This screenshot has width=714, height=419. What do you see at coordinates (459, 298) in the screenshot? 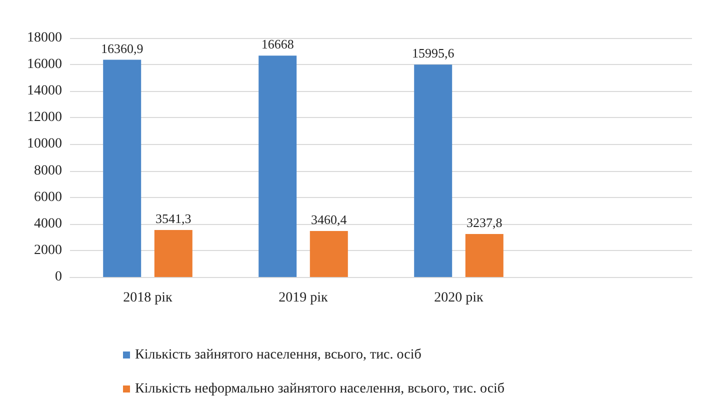
I see `x-tick-label: 2020 рік` at bounding box center [459, 298].